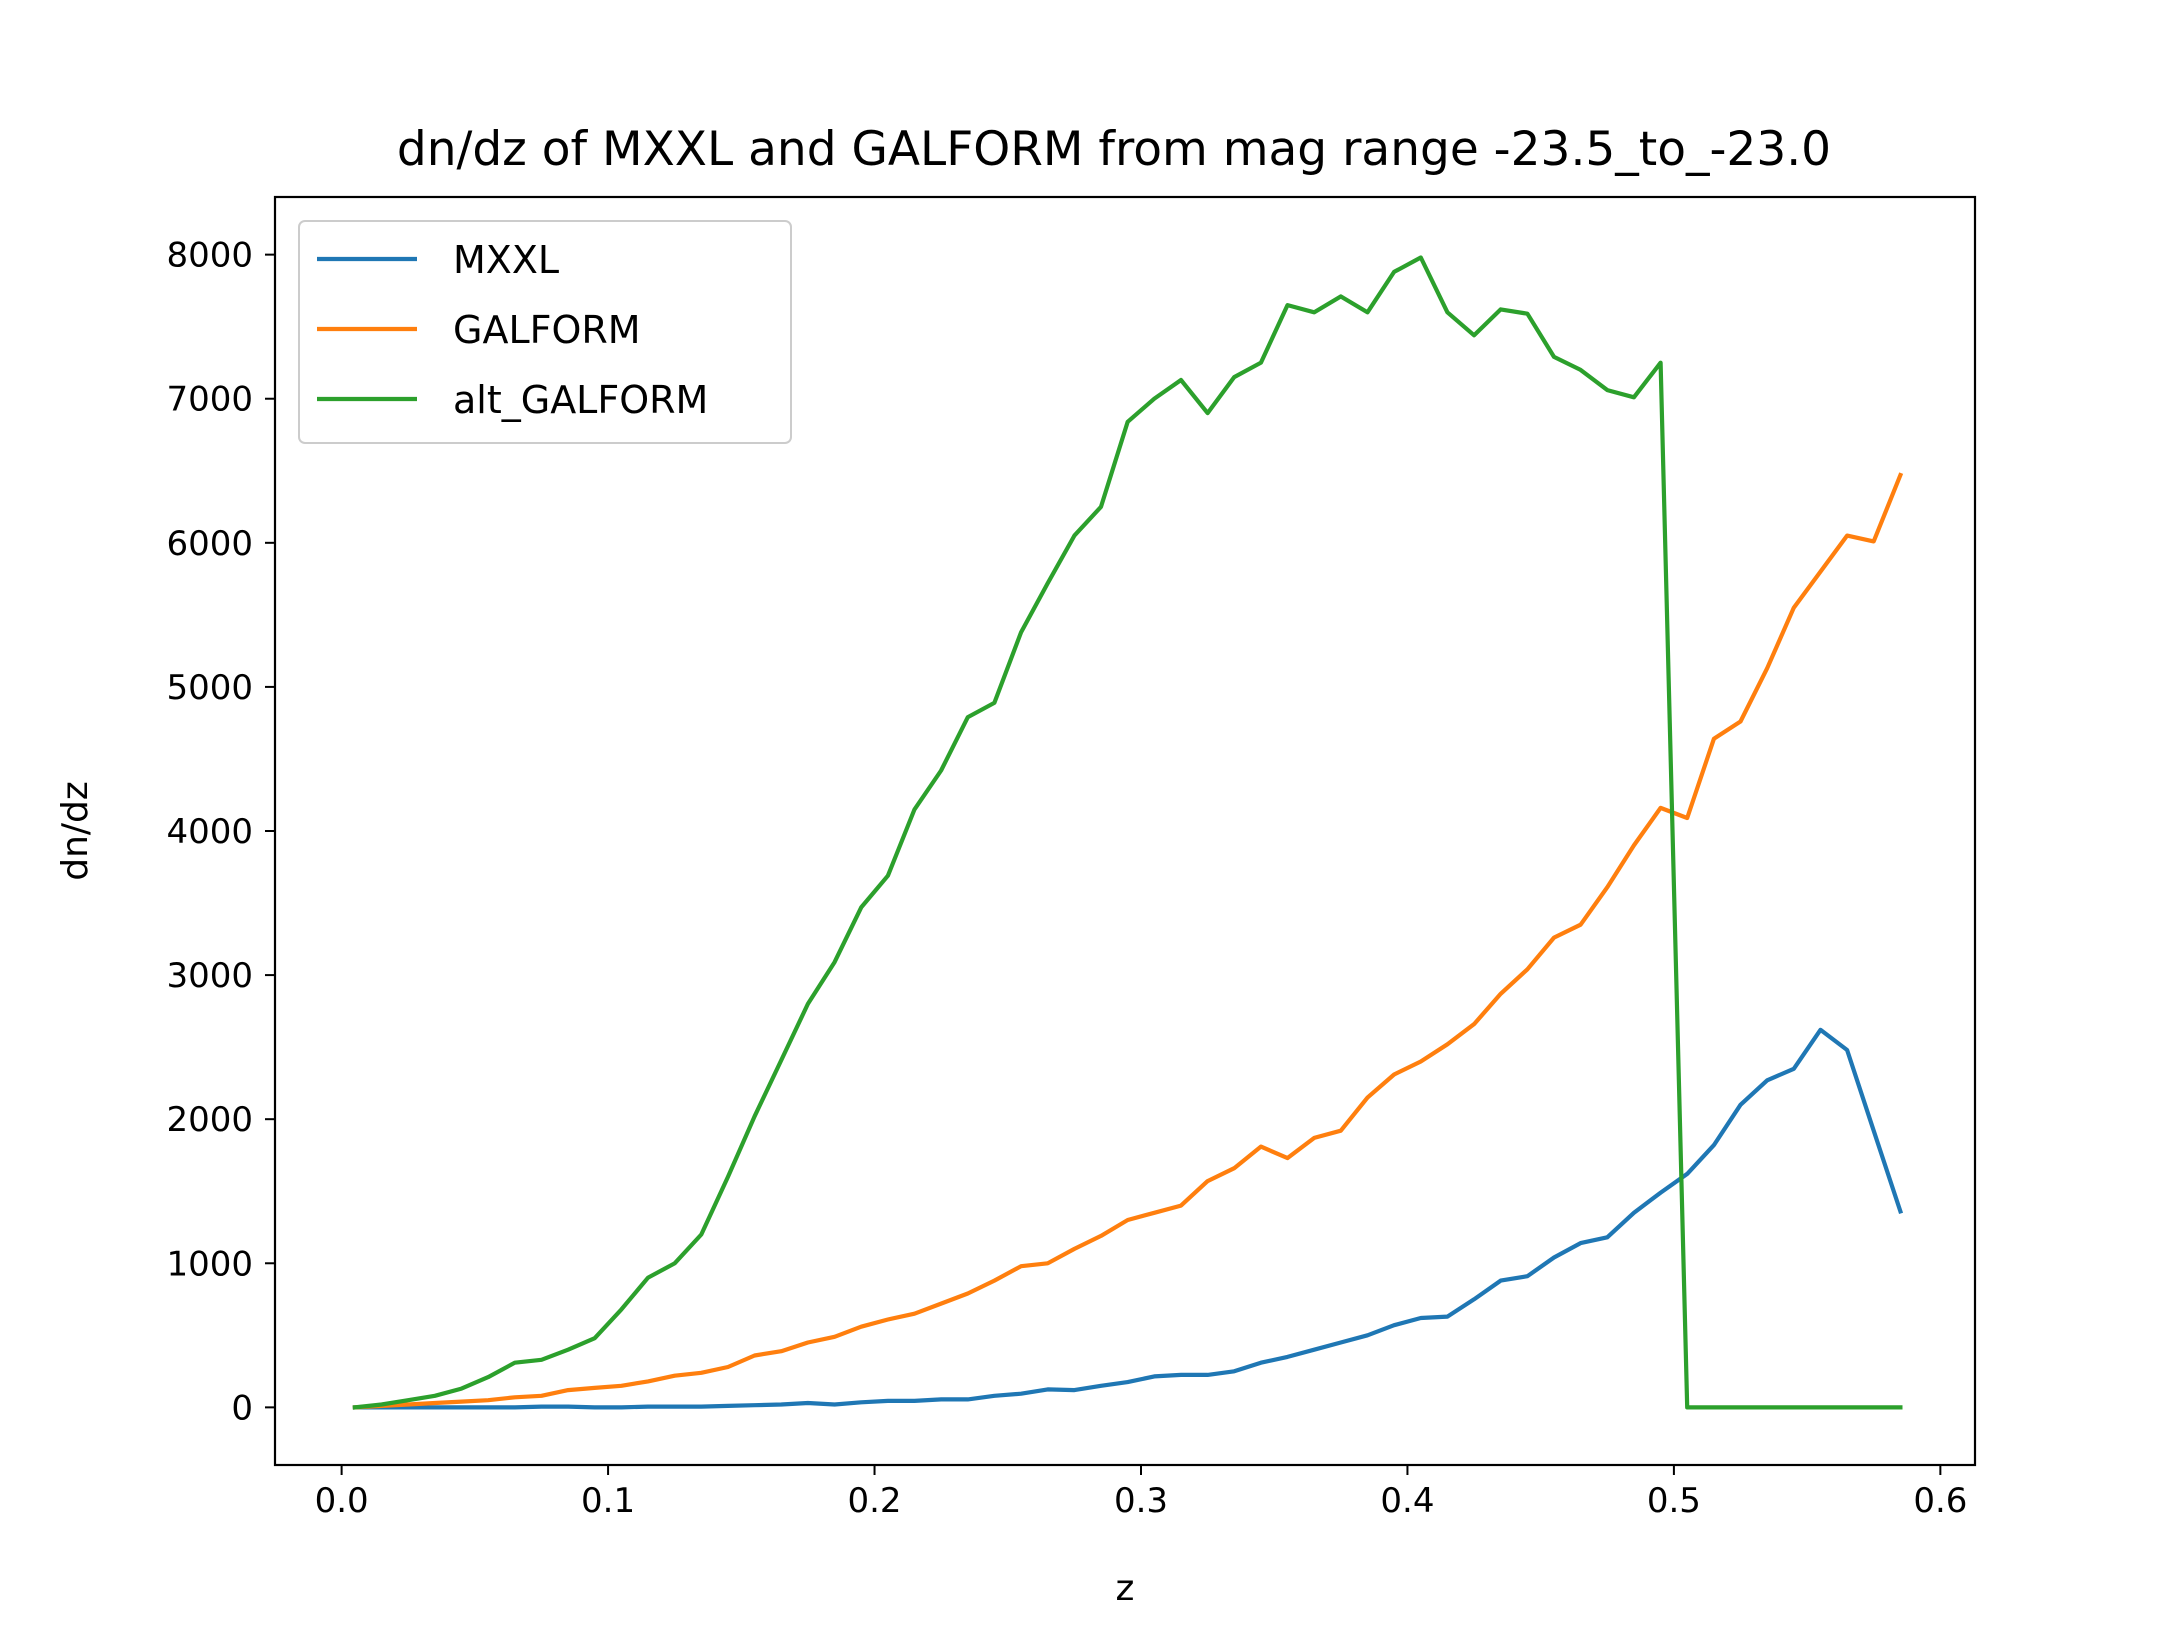 The height and width of the screenshot is (1632, 2176). What do you see at coordinates (1674, 1501) in the screenshot?
I see `x-tick-label: 0.5` at bounding box center [1674, 1501].